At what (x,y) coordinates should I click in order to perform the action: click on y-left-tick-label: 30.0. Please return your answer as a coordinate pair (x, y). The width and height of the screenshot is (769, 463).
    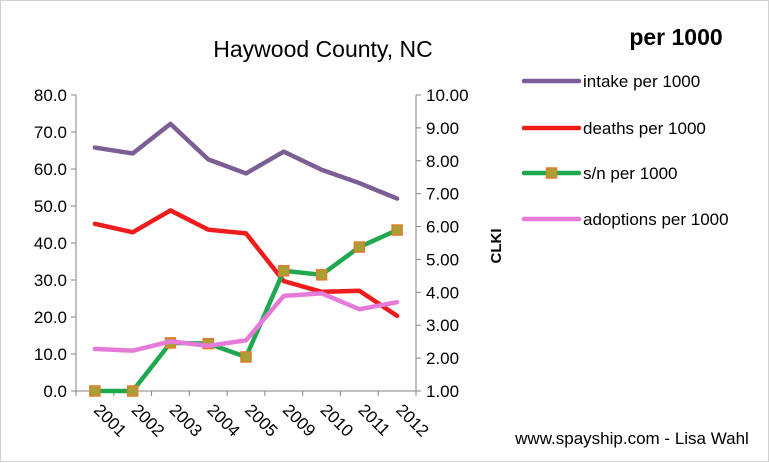
    Looking at the image, I should click on (50, 280).